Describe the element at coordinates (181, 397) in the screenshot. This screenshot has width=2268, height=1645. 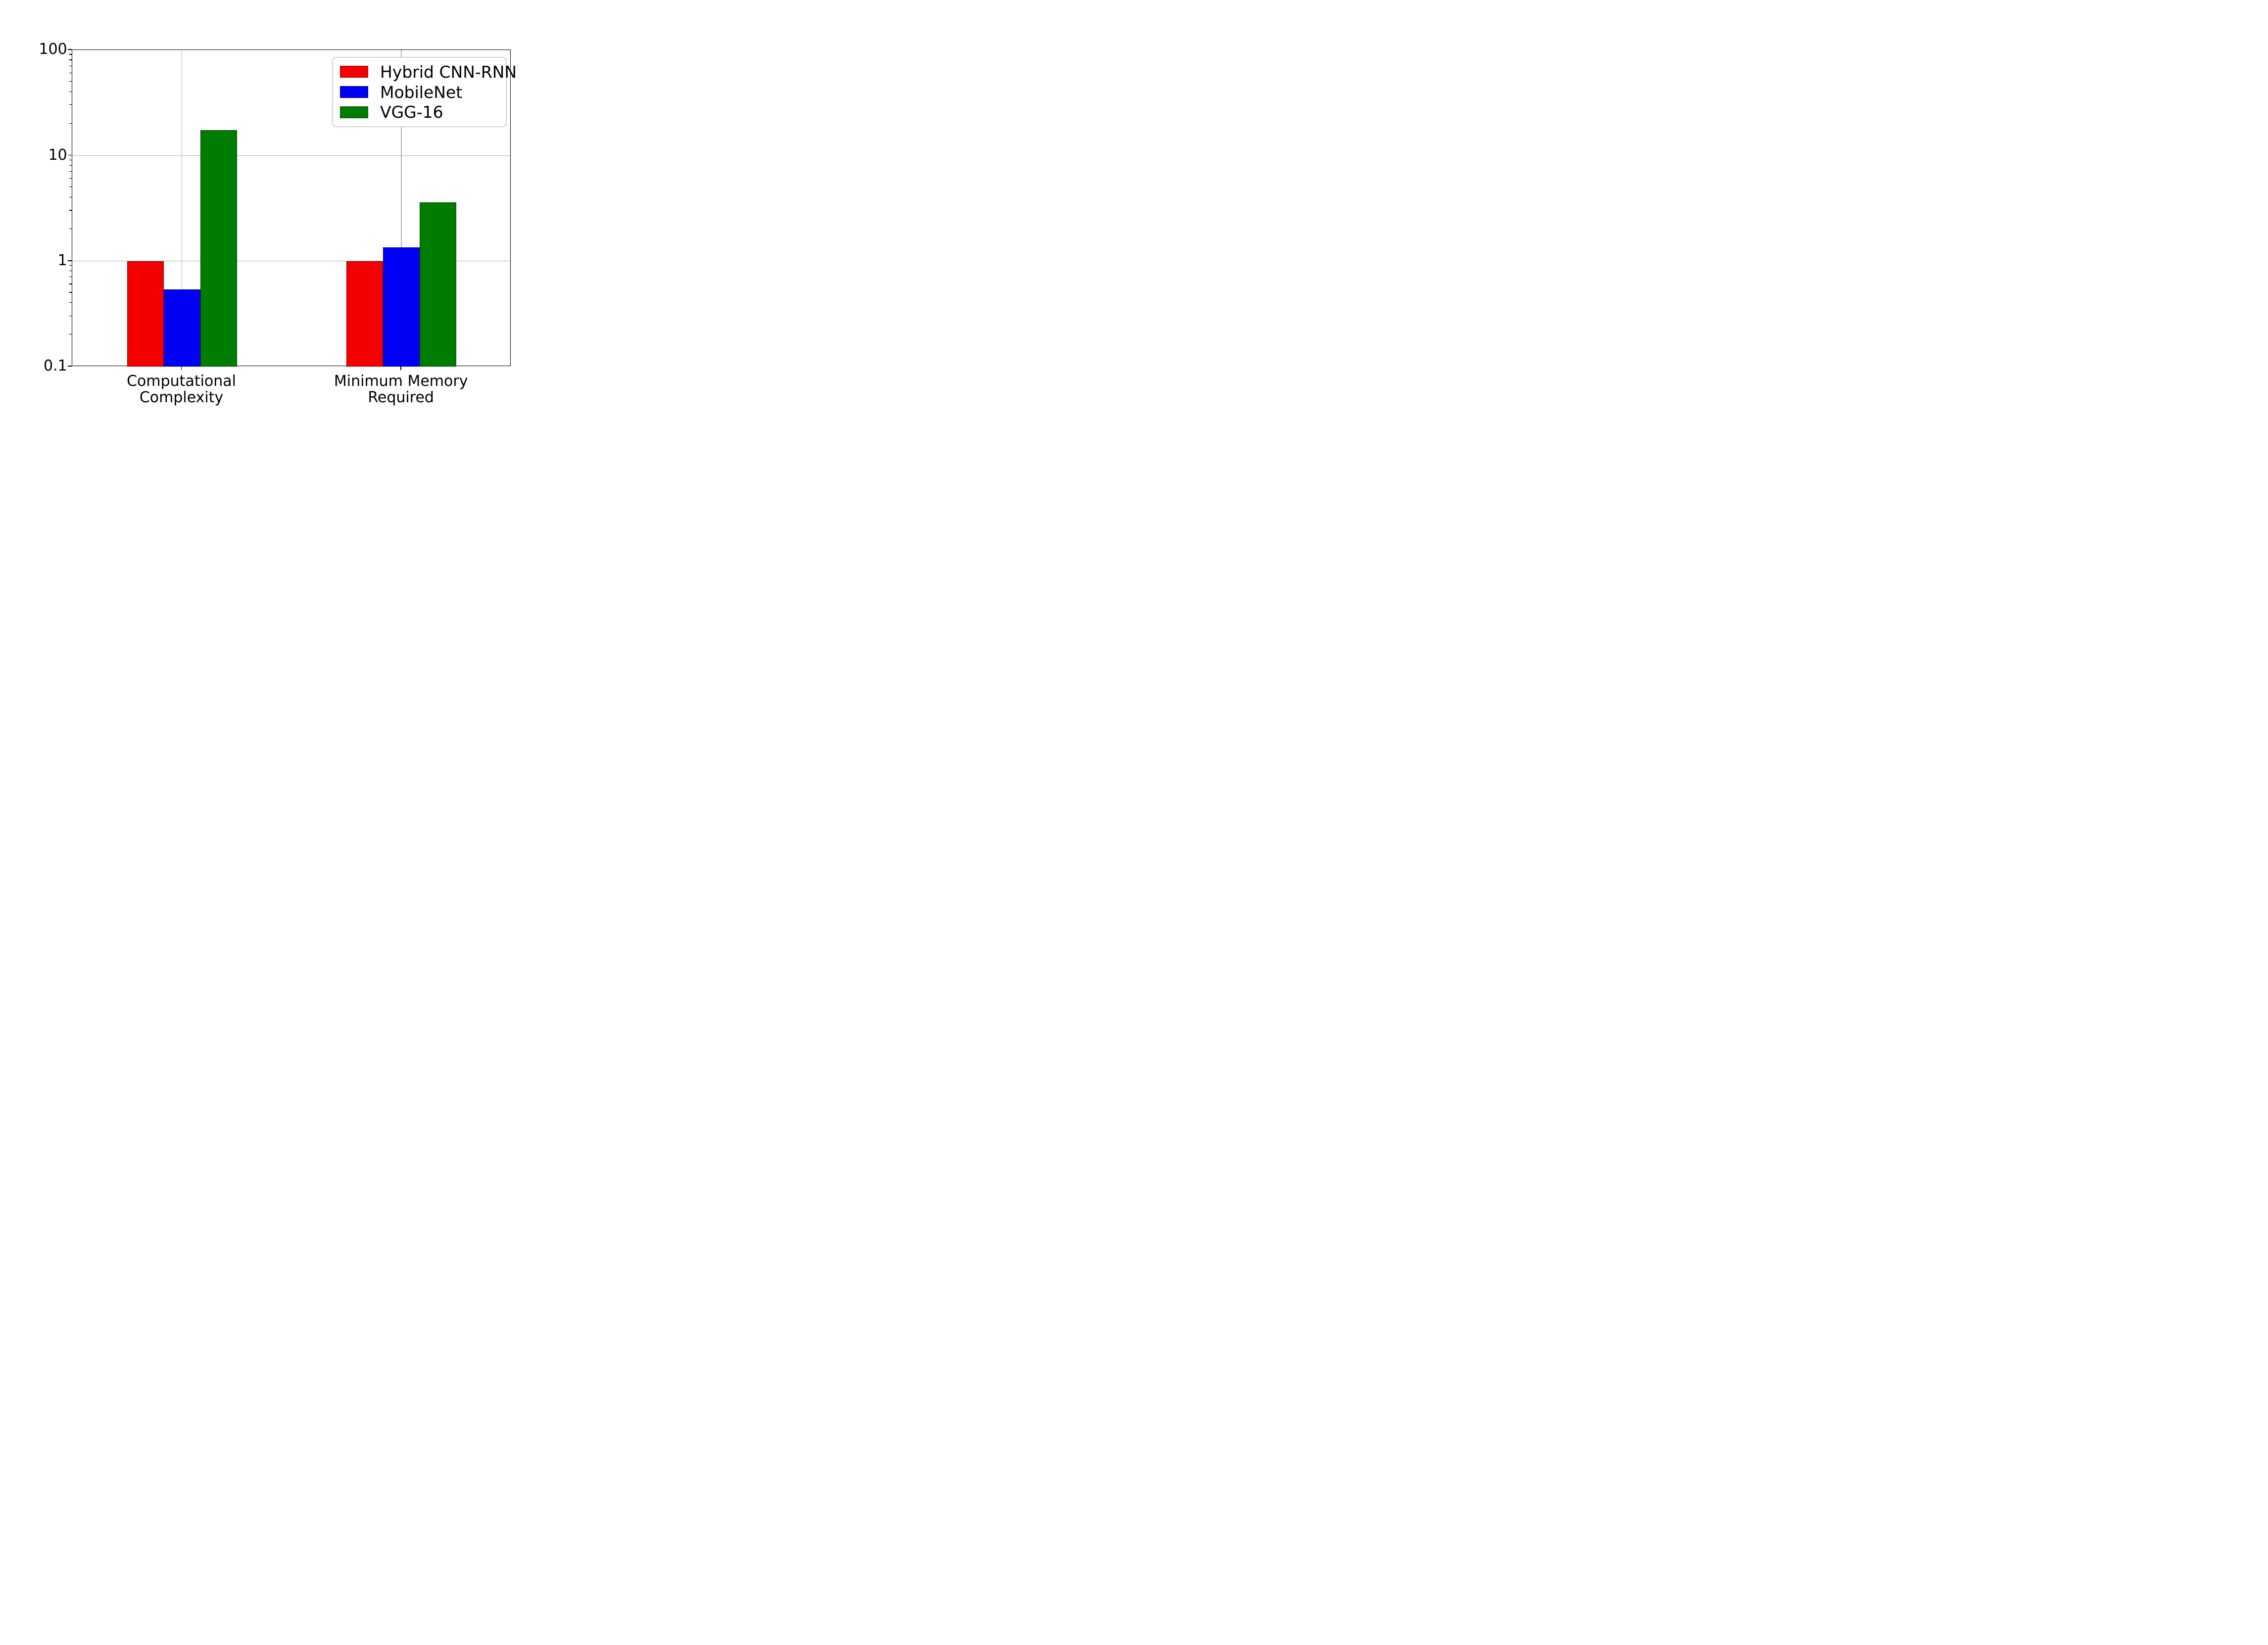
I see `x-category-label-line2: Complexity` at that location.